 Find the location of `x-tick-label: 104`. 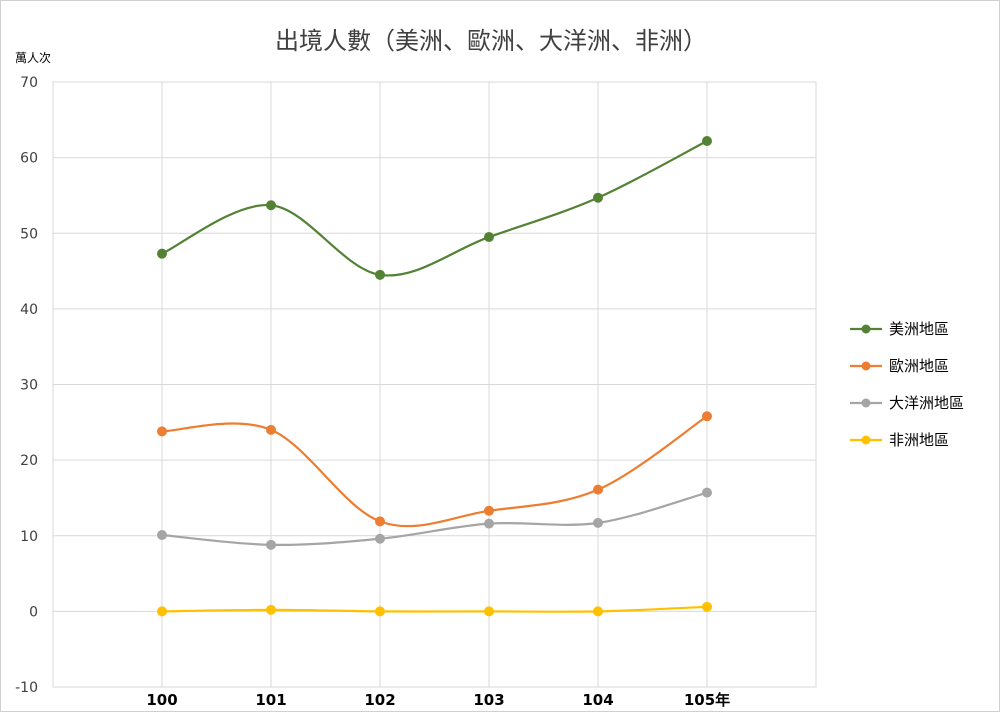

x-tick-label: 104 is located at coordinates (597, 700).